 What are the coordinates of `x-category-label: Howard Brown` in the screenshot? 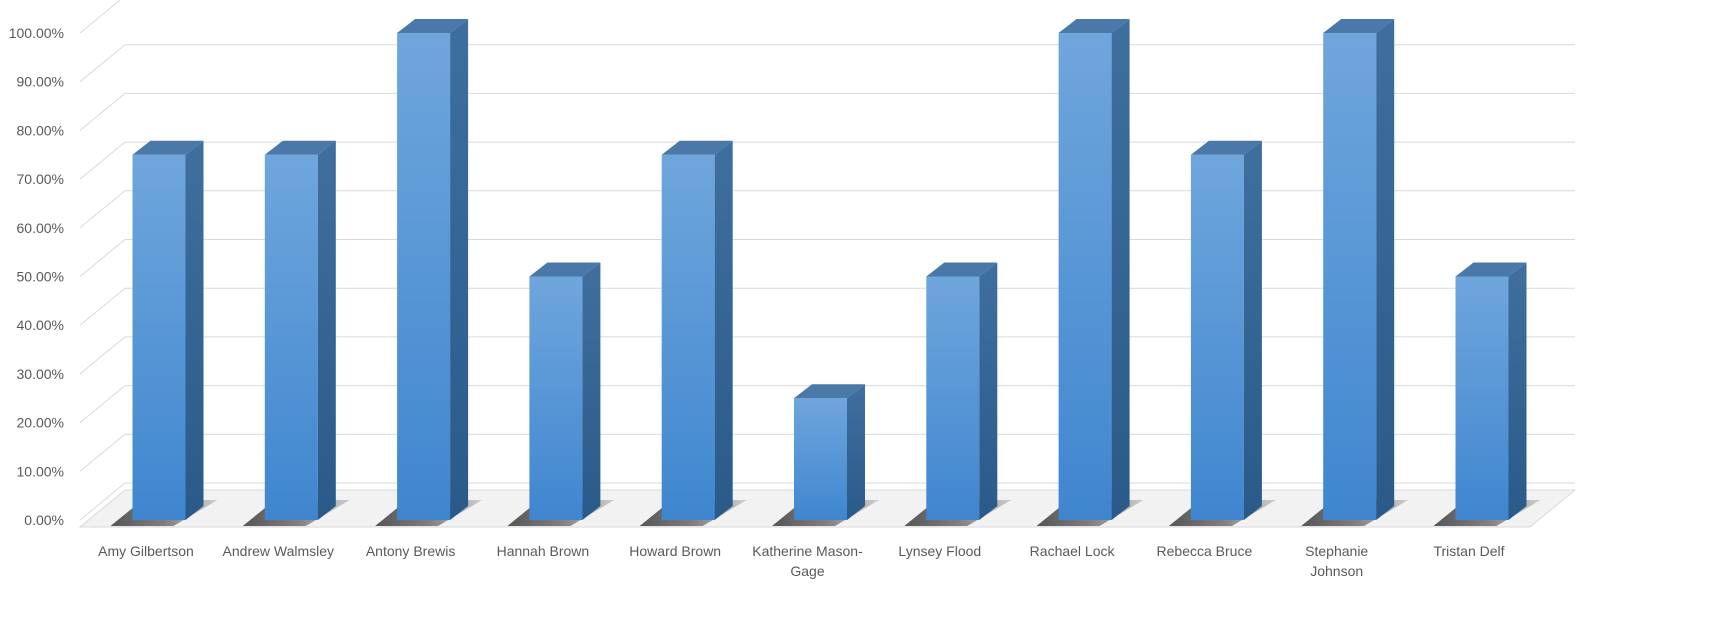 It's located at (675, 551).